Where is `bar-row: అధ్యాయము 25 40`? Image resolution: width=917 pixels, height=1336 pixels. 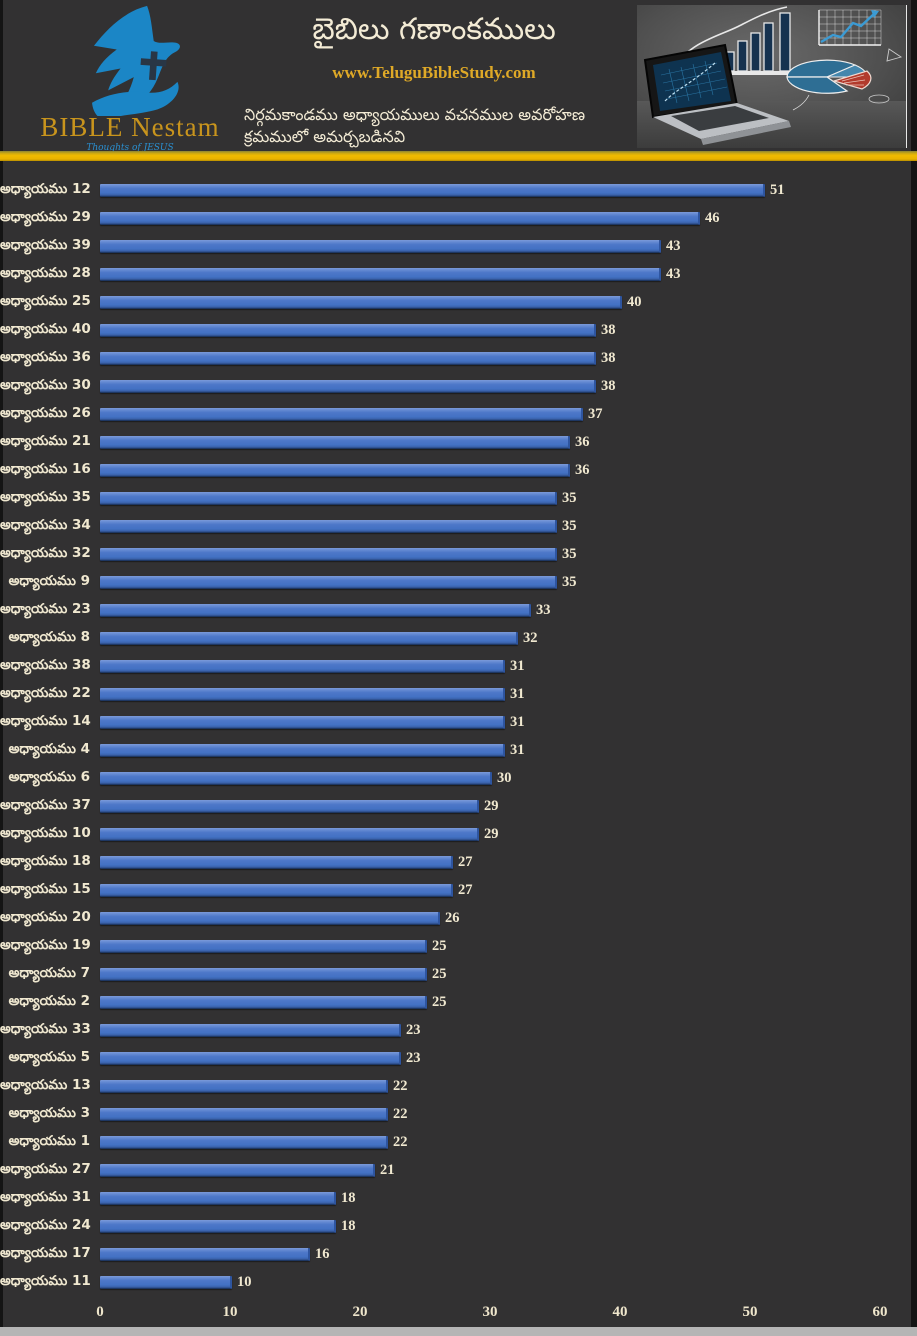
bar-row: అధ్యాయము 25 40 is located at coordinates (458, 302).